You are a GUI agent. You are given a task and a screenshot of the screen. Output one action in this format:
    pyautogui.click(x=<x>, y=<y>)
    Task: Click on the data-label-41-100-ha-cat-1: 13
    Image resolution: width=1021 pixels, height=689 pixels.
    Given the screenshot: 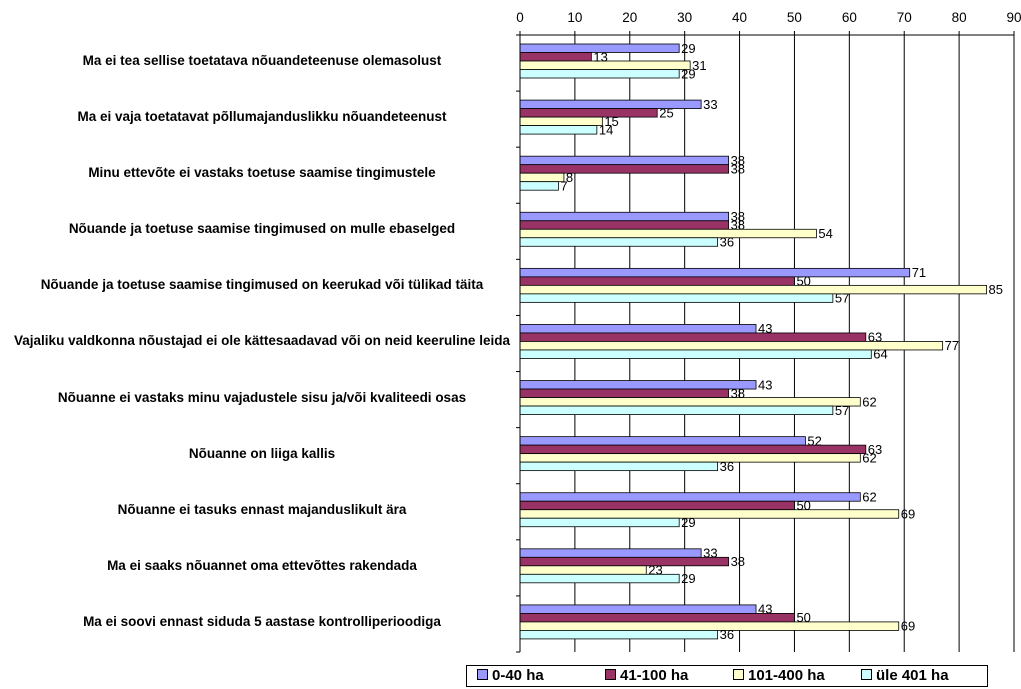 What is the action you would take?
    pyautogui.click(x=600, y=56)
    